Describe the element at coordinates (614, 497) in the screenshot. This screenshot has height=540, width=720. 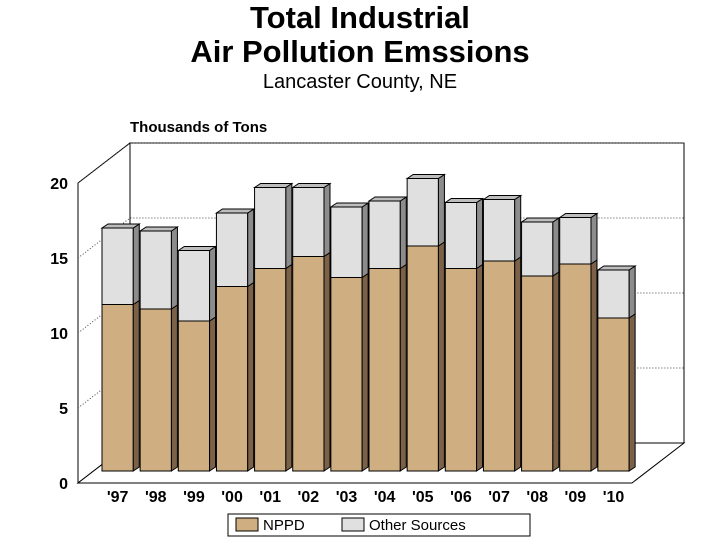
I see `x-tick-label: '10` at that location.